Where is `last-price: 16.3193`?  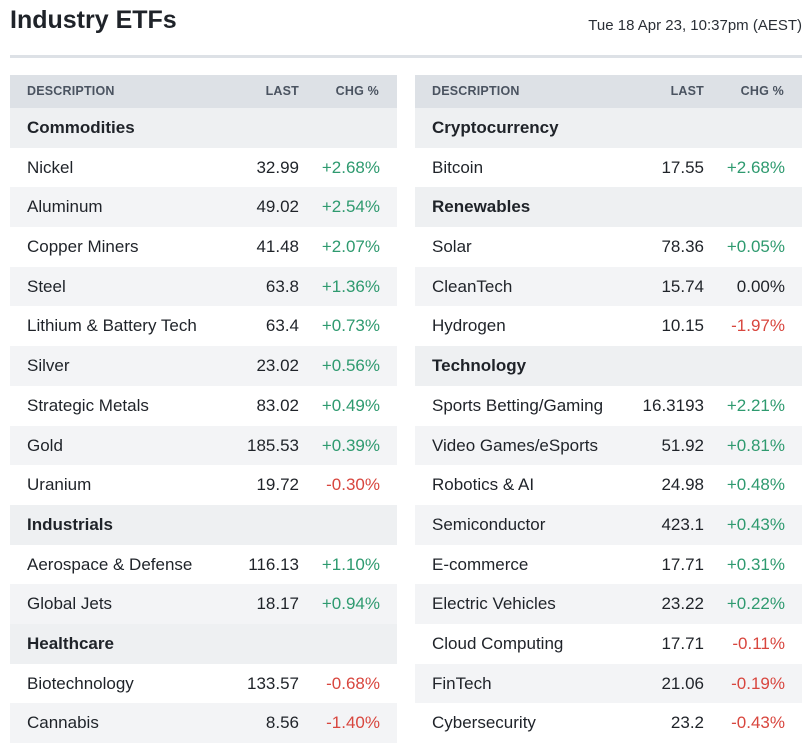 last-price: 16.3193 is located at coordinates (673, 405).